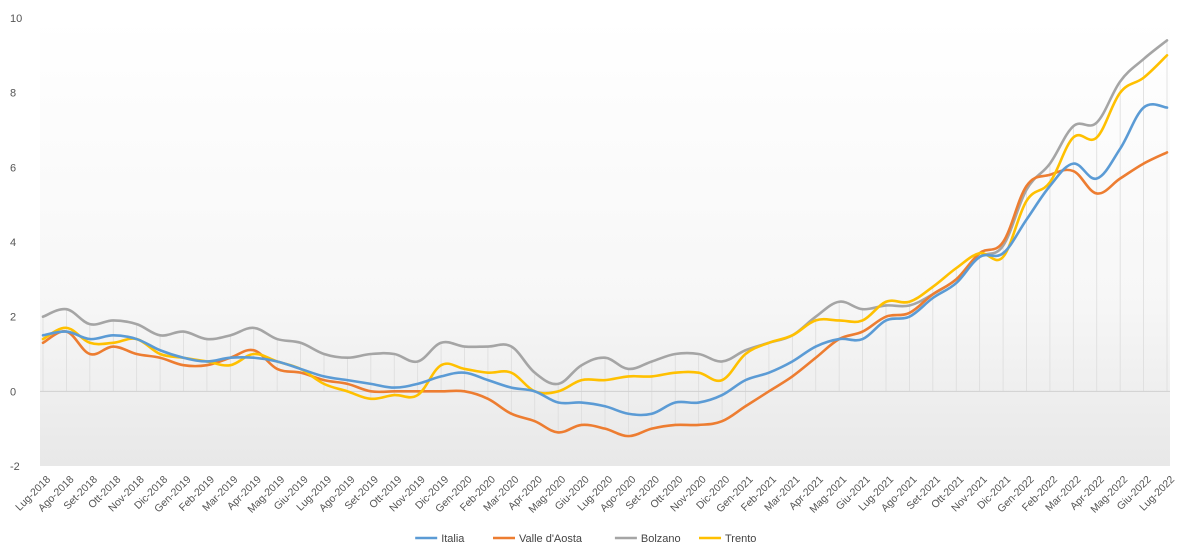 This screenshot has height=548, width=1179. What do you see at coordinates (16, 19) in the screenshot?
I see `y-tick-label: 10` at bounding box center [16, 19].